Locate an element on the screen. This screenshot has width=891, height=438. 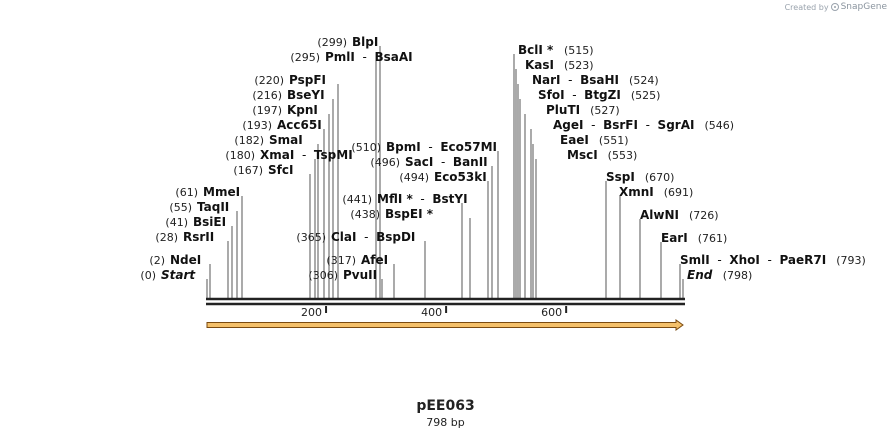
site-label: (438) BspEI * is located at coordinates (391, 214).